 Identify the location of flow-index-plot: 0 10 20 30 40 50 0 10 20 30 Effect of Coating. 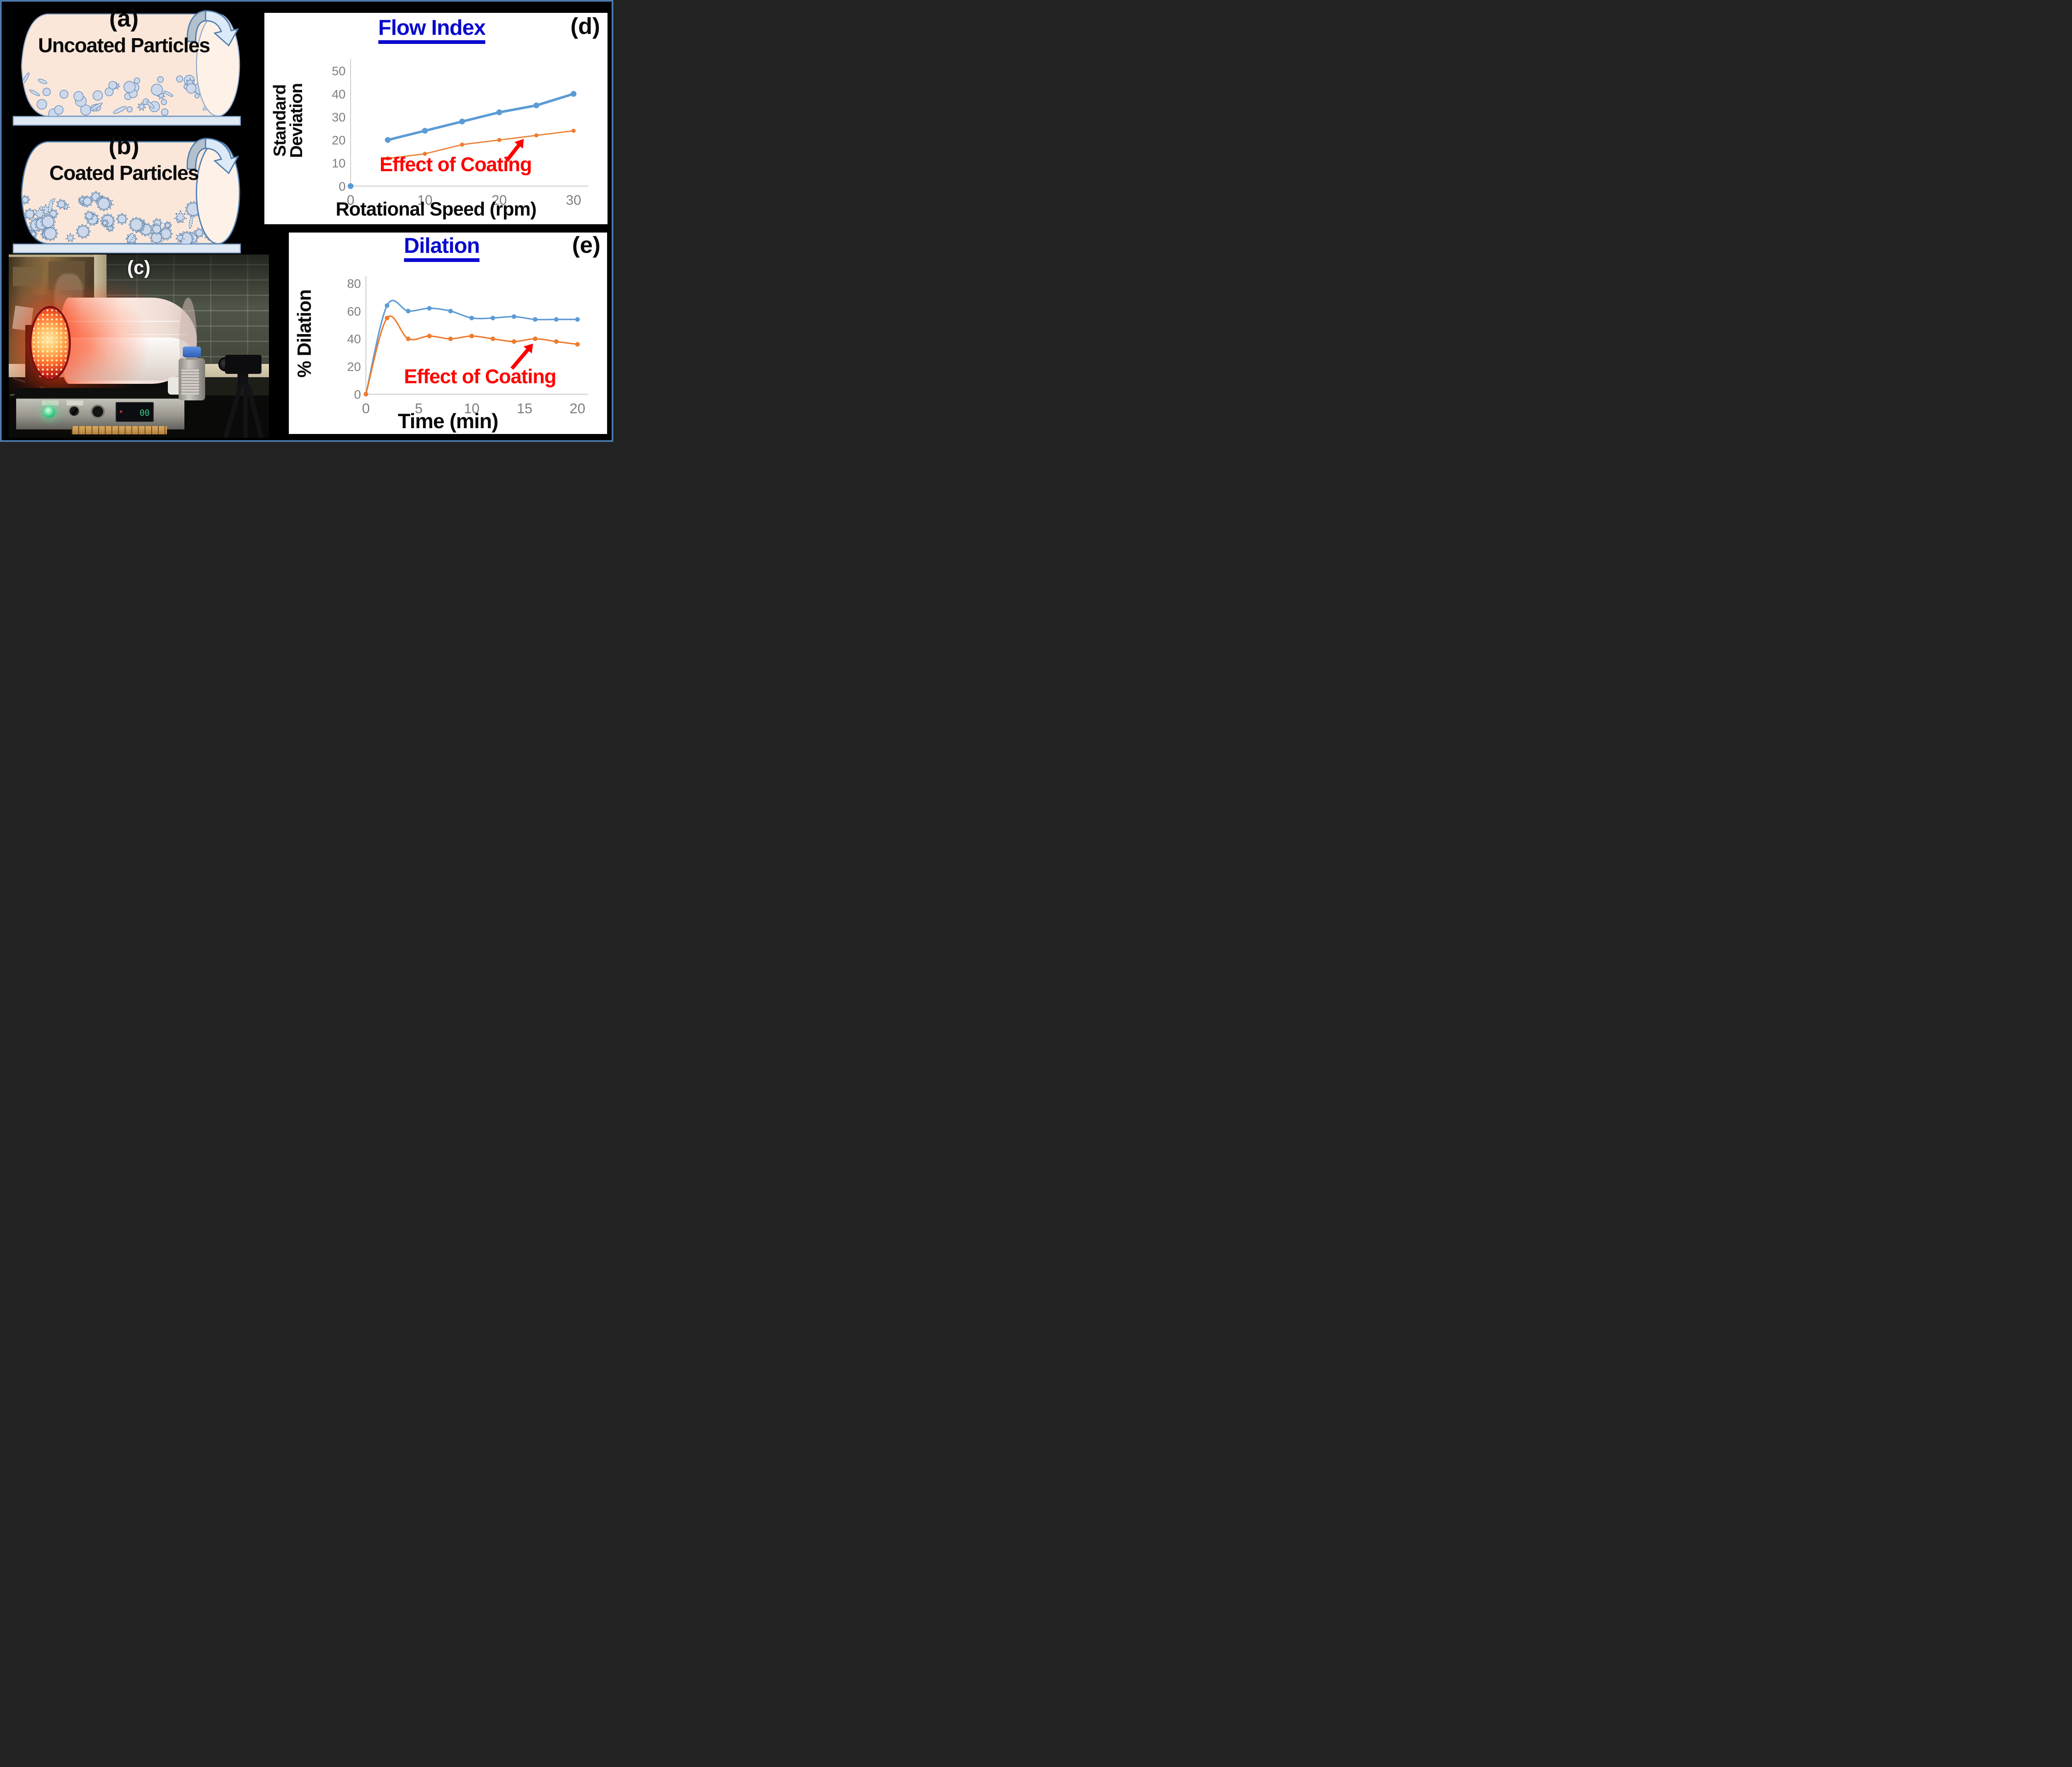
(460, 132).